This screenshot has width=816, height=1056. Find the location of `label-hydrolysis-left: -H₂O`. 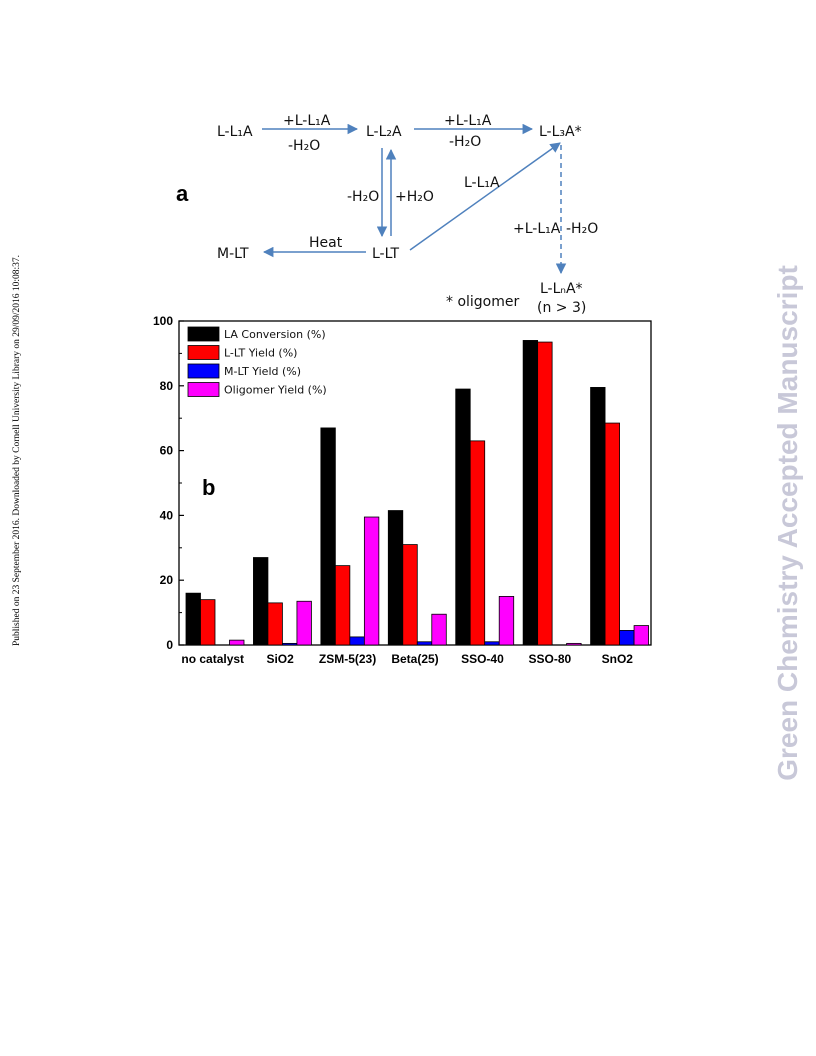

label-hydrolysis-left: -H₂O is located at coordinates (363, 197).